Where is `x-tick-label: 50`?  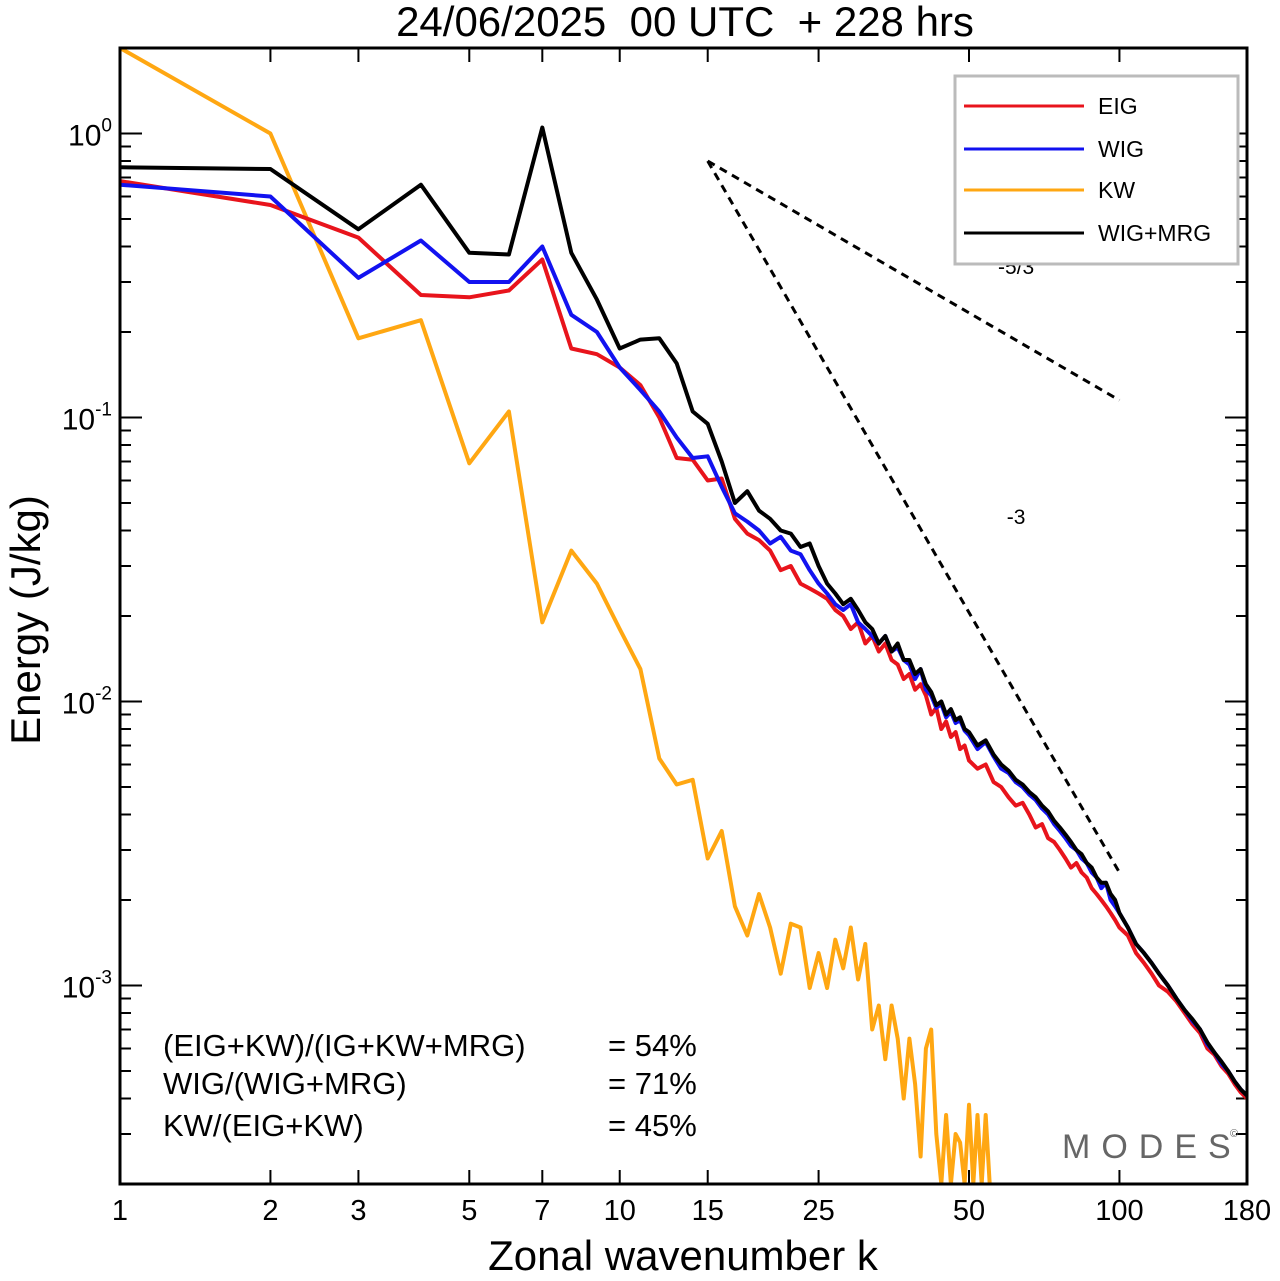
x-tick-label: 50 is located at coordinates (969, 1211).